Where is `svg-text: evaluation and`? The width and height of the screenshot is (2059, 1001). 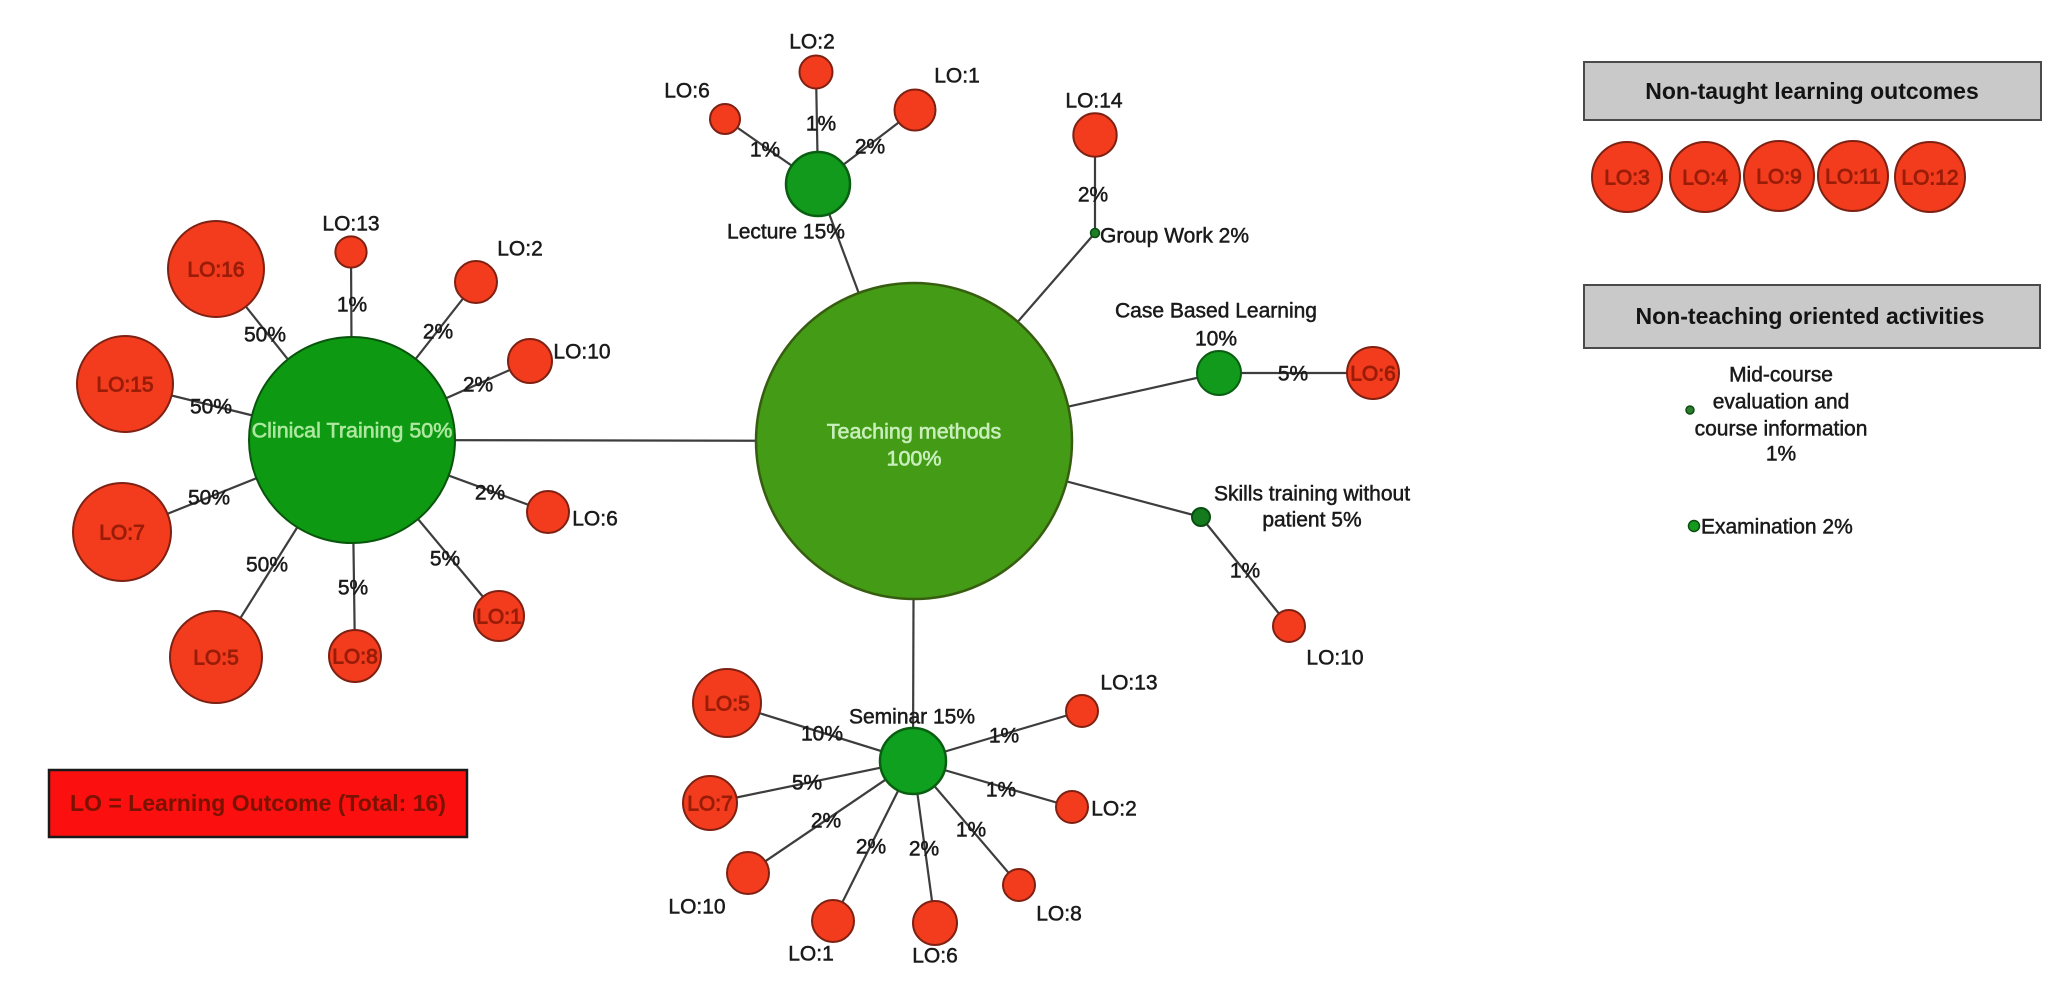
svg-text: evaluation and is located at coordinates (1781, 401).